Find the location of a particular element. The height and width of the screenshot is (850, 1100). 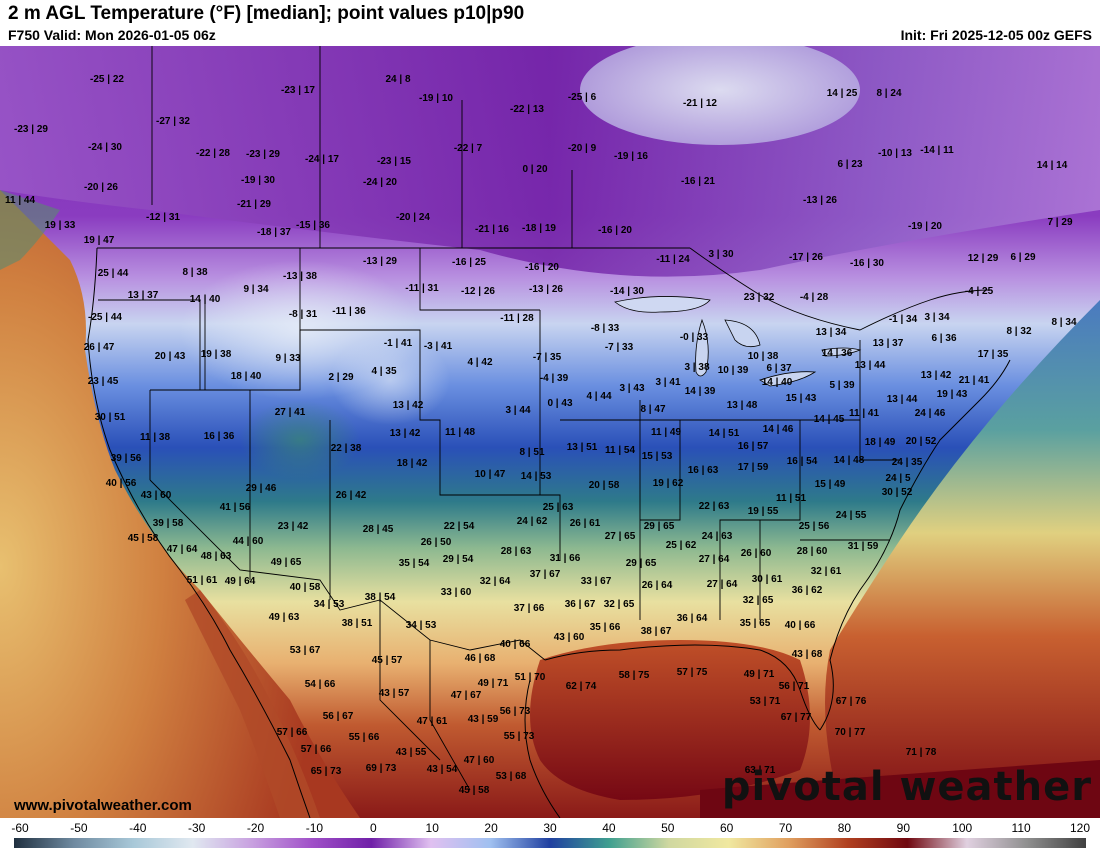

point-value: 32 | 65 is located at coordinates (758, 600).